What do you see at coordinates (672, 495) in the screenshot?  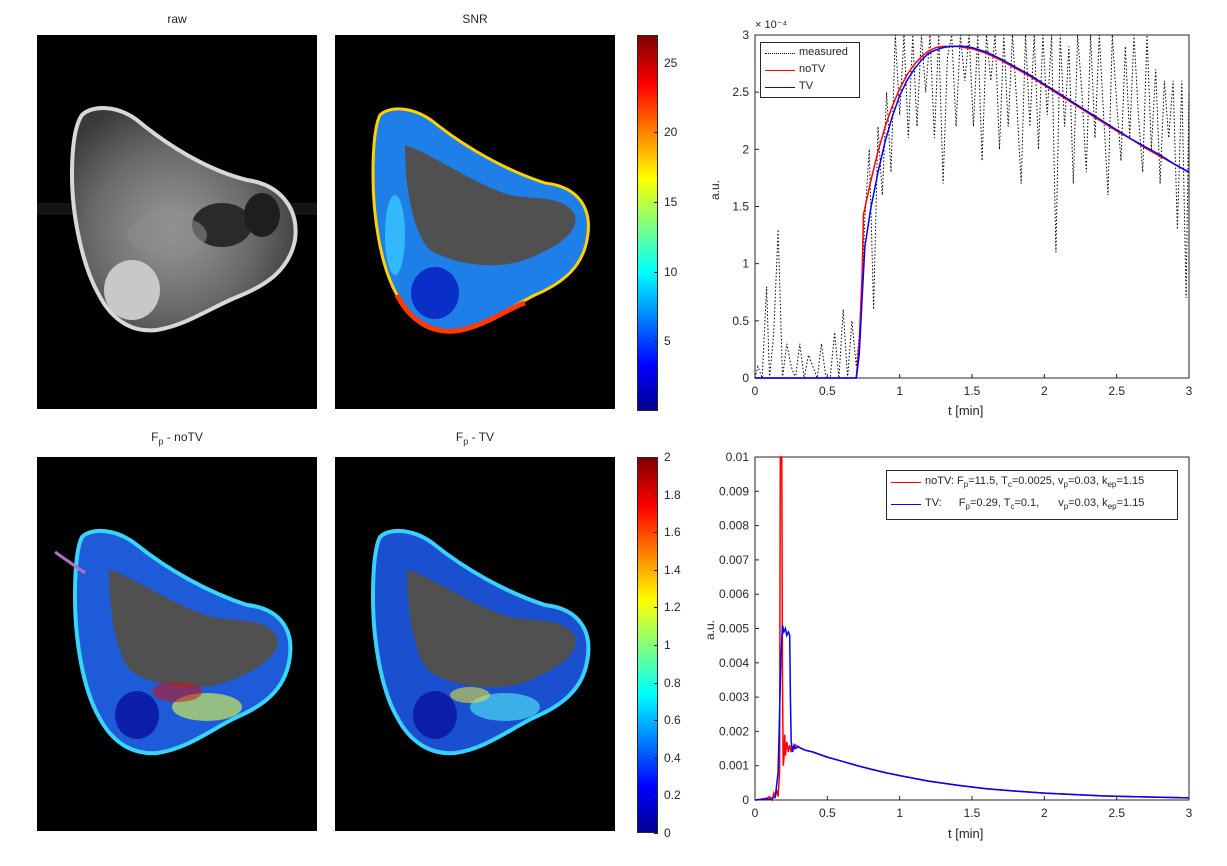 I see `colorbar-tick-label: 1.8` at bounding box center [672, 495].